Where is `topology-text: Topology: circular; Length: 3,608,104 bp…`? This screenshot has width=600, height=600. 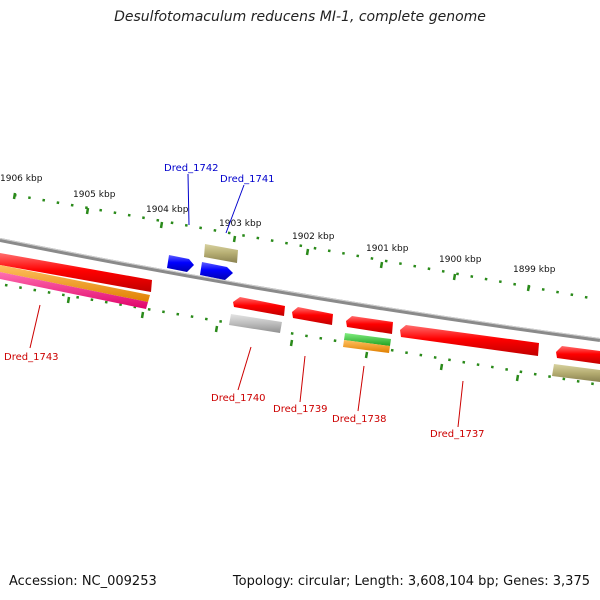
topology-text: Topology: circular; Length: 3,608,104 bp… is located at coordinates (411, 581).